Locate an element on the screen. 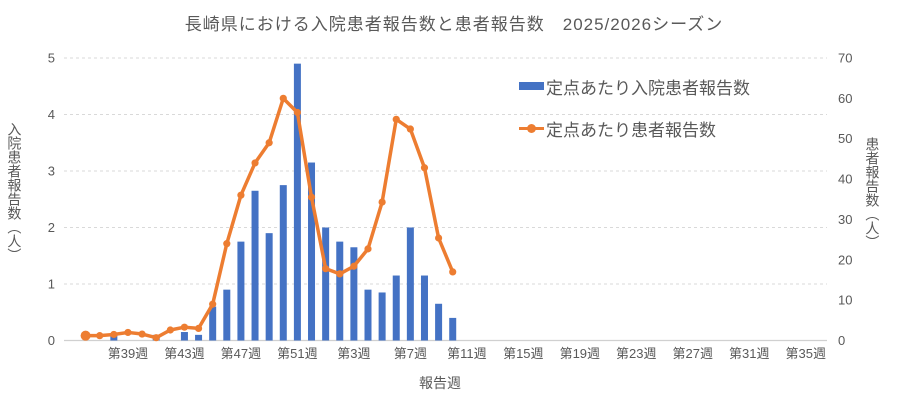 The width and height of the screenshot is (908, 405). x-tick-label: 第43週 is located at coordinates (184, 353).